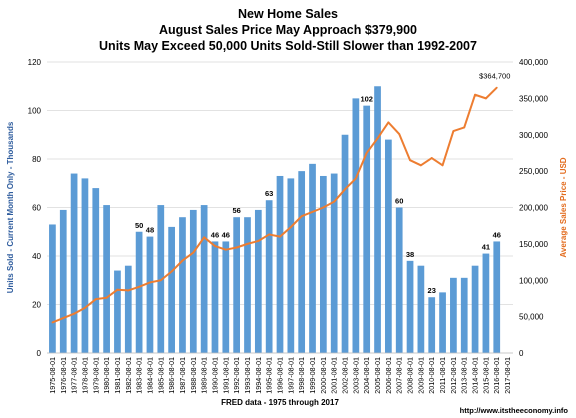 The width and height of the screenshot is (576, 418). I want to click on chart-subtitle-1: August Sales Price May Approach $379,900, so click(288, 30).